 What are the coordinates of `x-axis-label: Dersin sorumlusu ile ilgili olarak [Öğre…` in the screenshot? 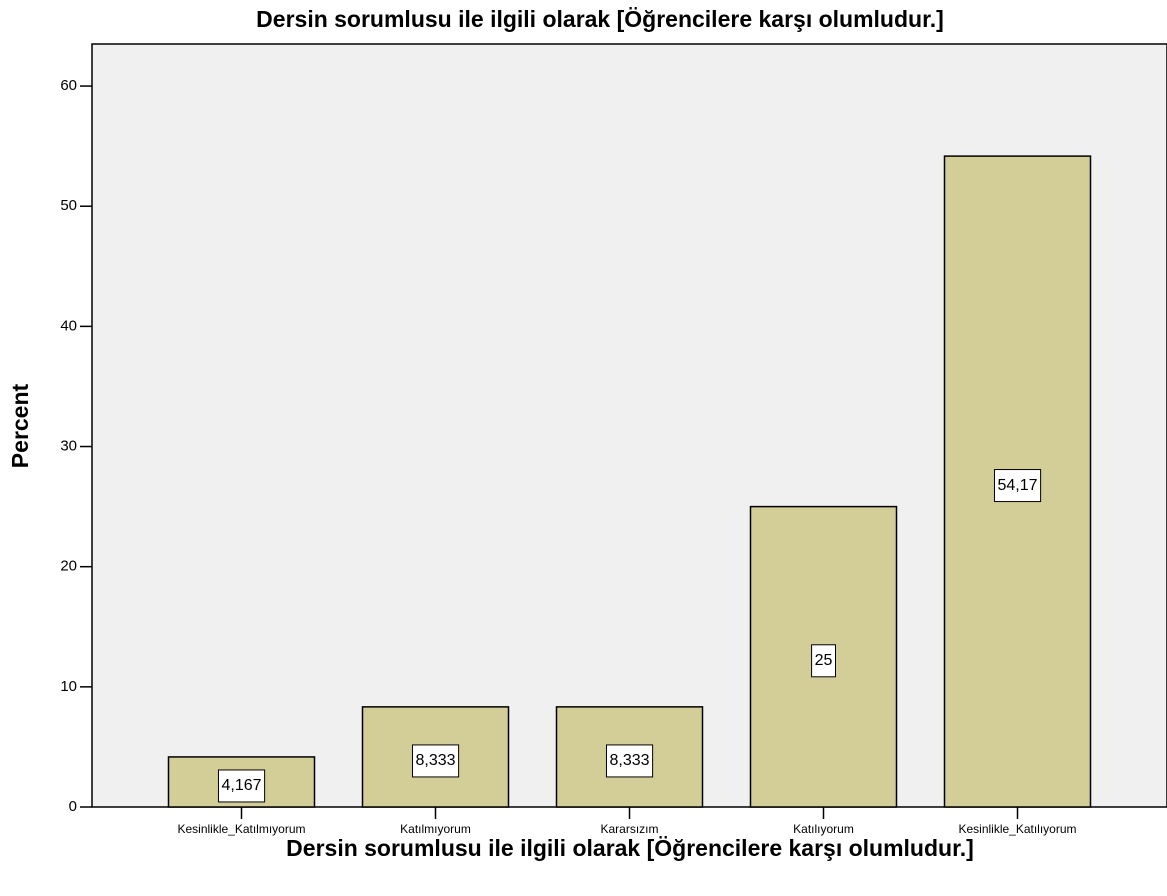 It's located at (630, 848).